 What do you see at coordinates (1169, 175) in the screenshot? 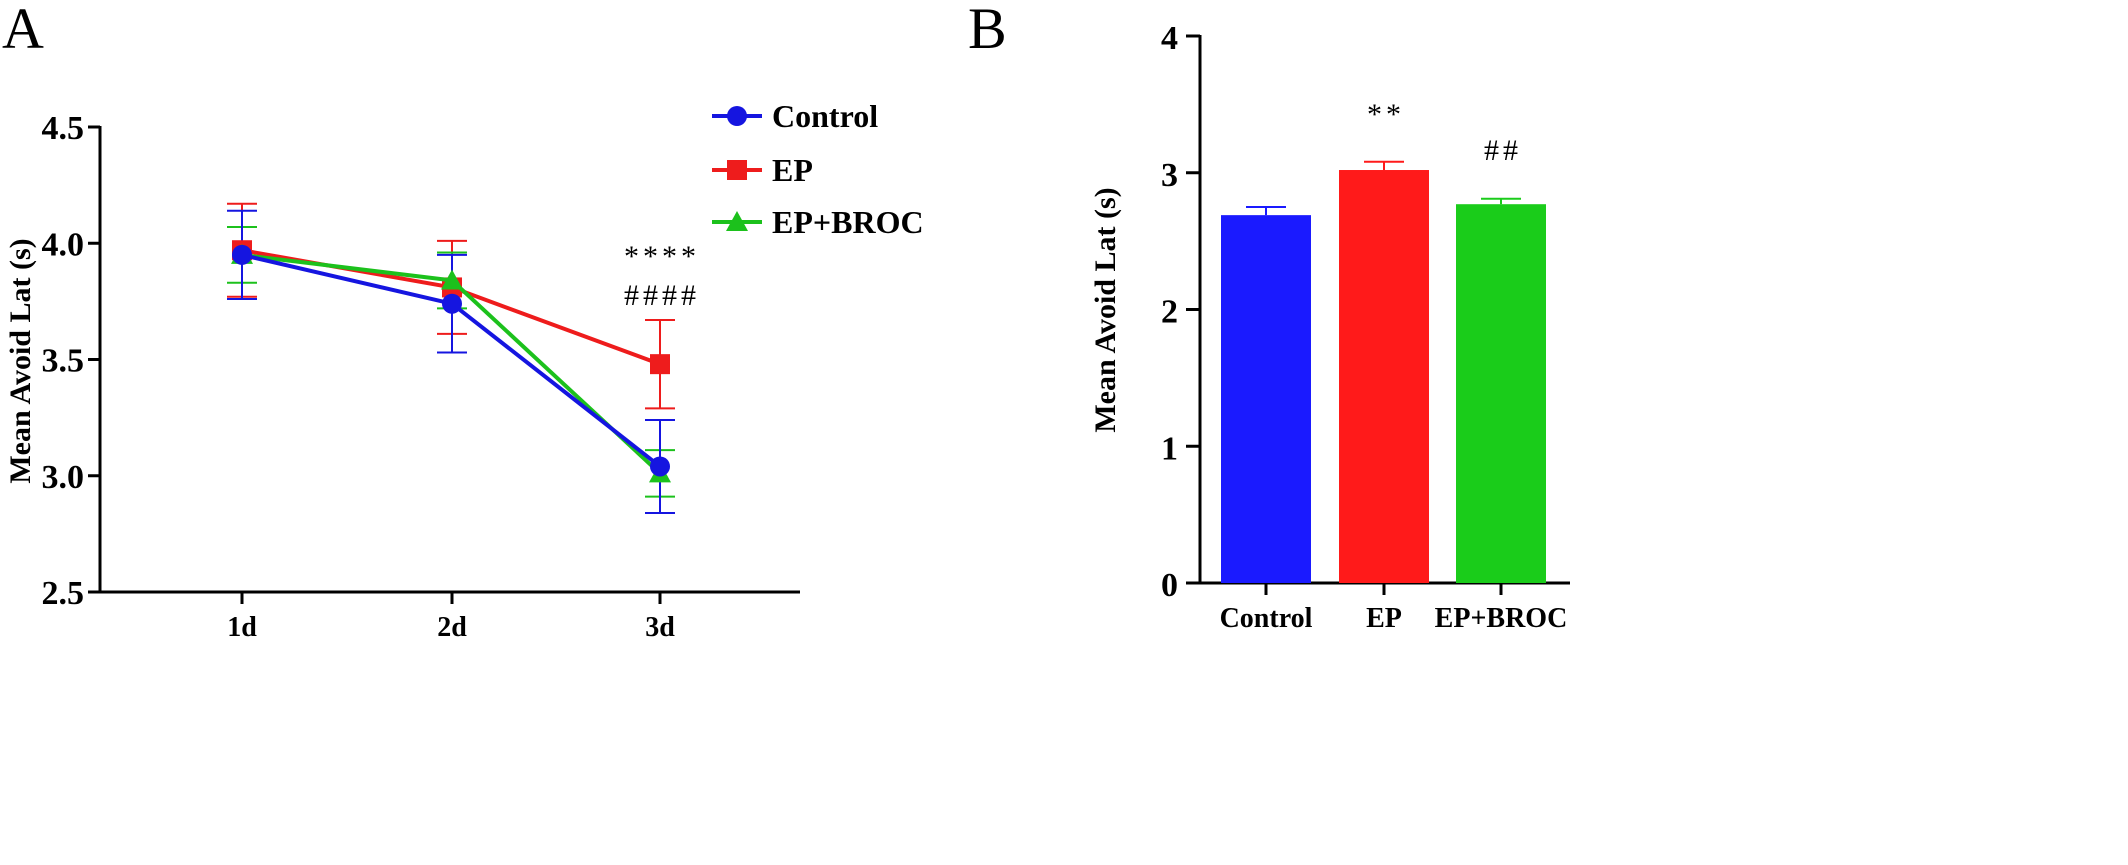
I see `y-tick-label-b: 3` at bounding box center [1169, 175].